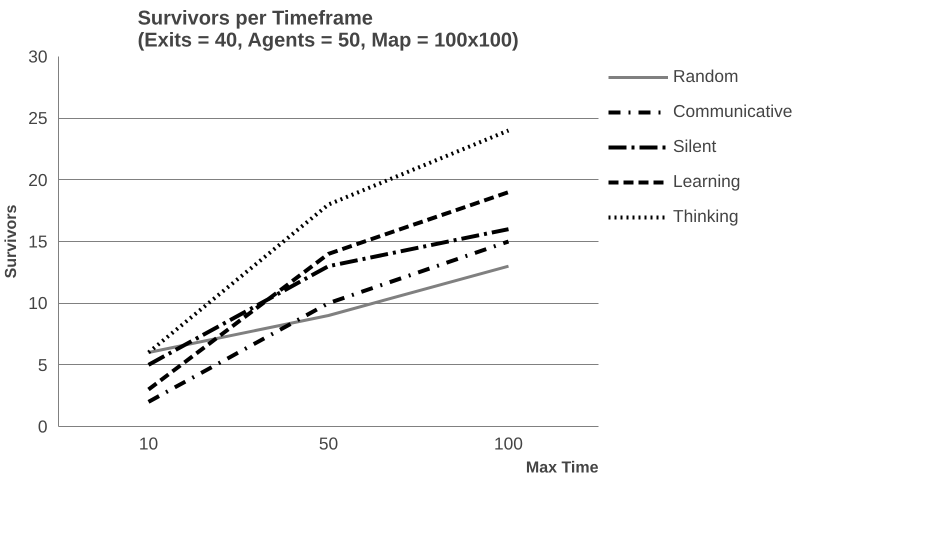 The image size is (948, 550). What do you see at coordinates (38, 180) in the screenshot?
I see `y-tick-label: 20` at bounding box center [38, 180].